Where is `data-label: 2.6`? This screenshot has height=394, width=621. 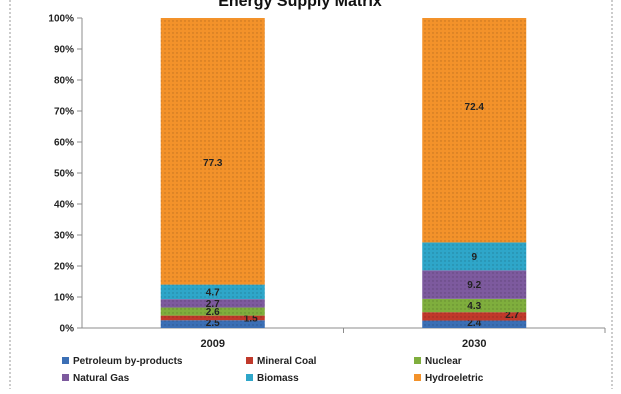
data-label: 2.6 is located at coordinates (213, 312).